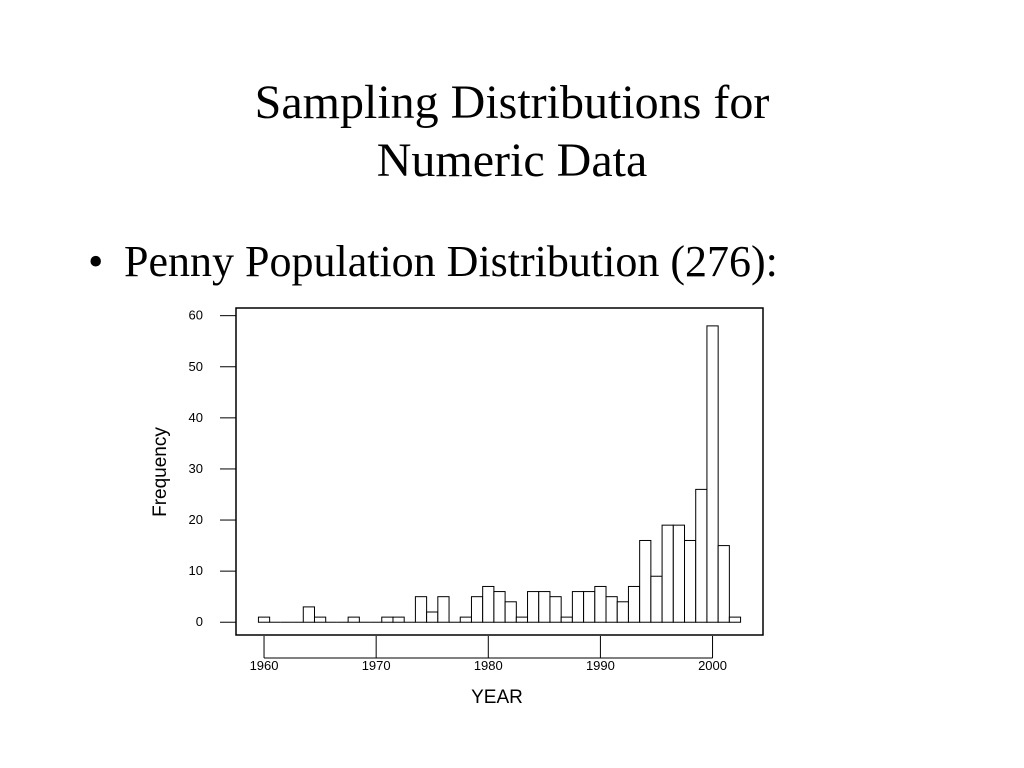 The width and height of the screenshot is (1024, 768). What do you see at coordinates (196, 417) in the screenshot?
I see `y-tick-label: 40` at bounding box center [196, 417].